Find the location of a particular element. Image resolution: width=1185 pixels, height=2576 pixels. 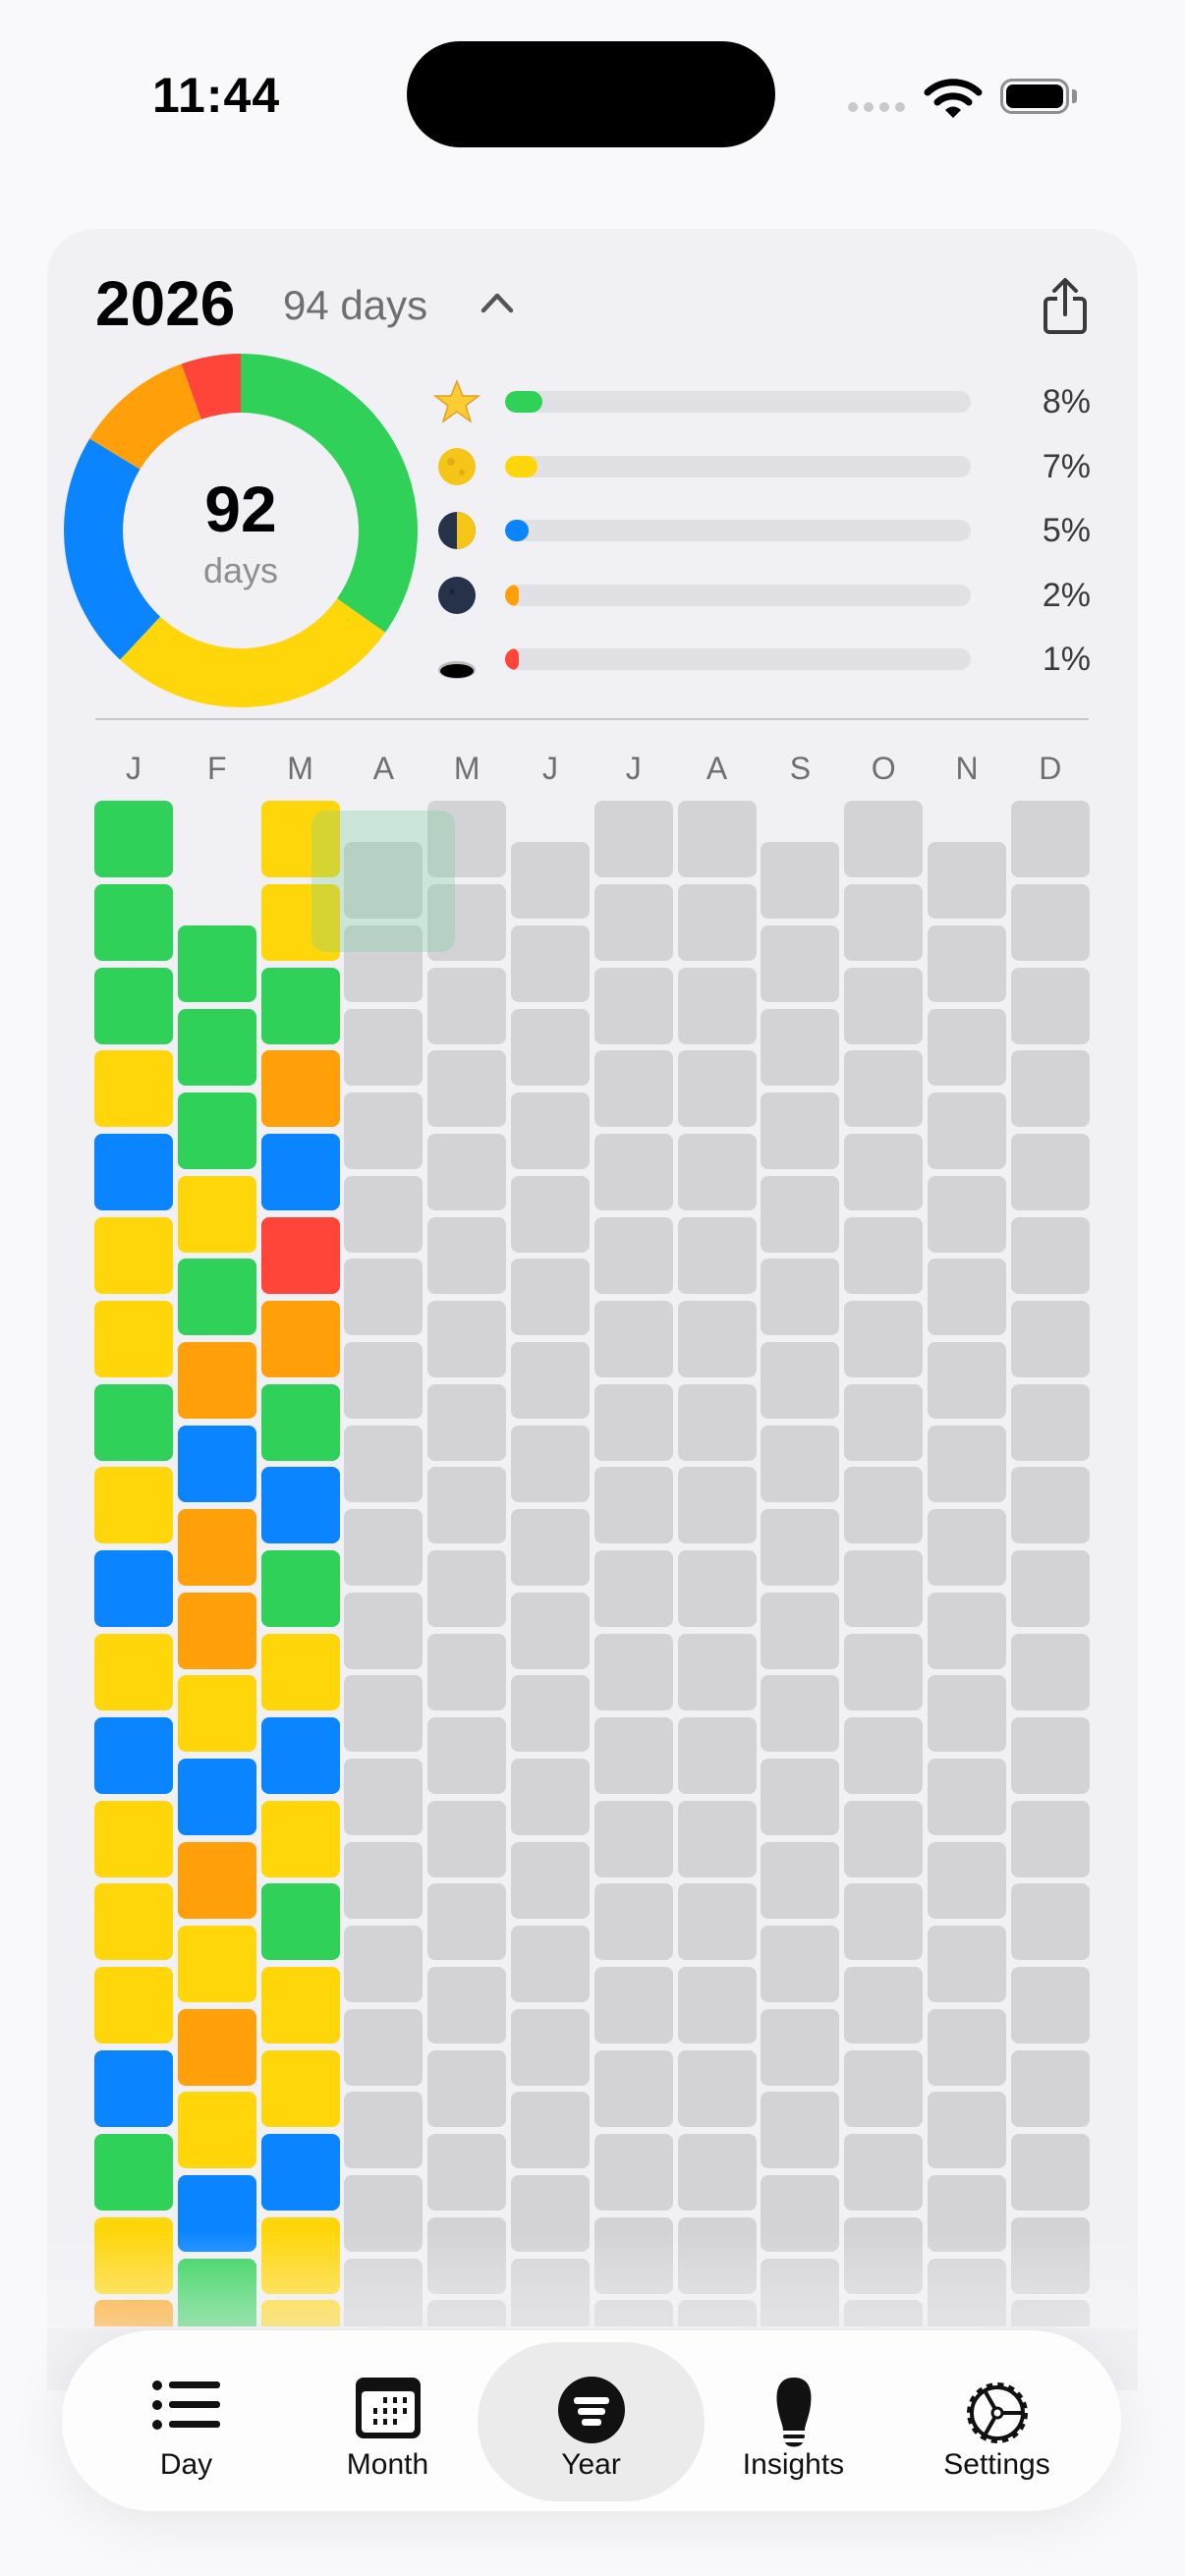

tab-settings: Settings is located at coordinates (997, 2421).